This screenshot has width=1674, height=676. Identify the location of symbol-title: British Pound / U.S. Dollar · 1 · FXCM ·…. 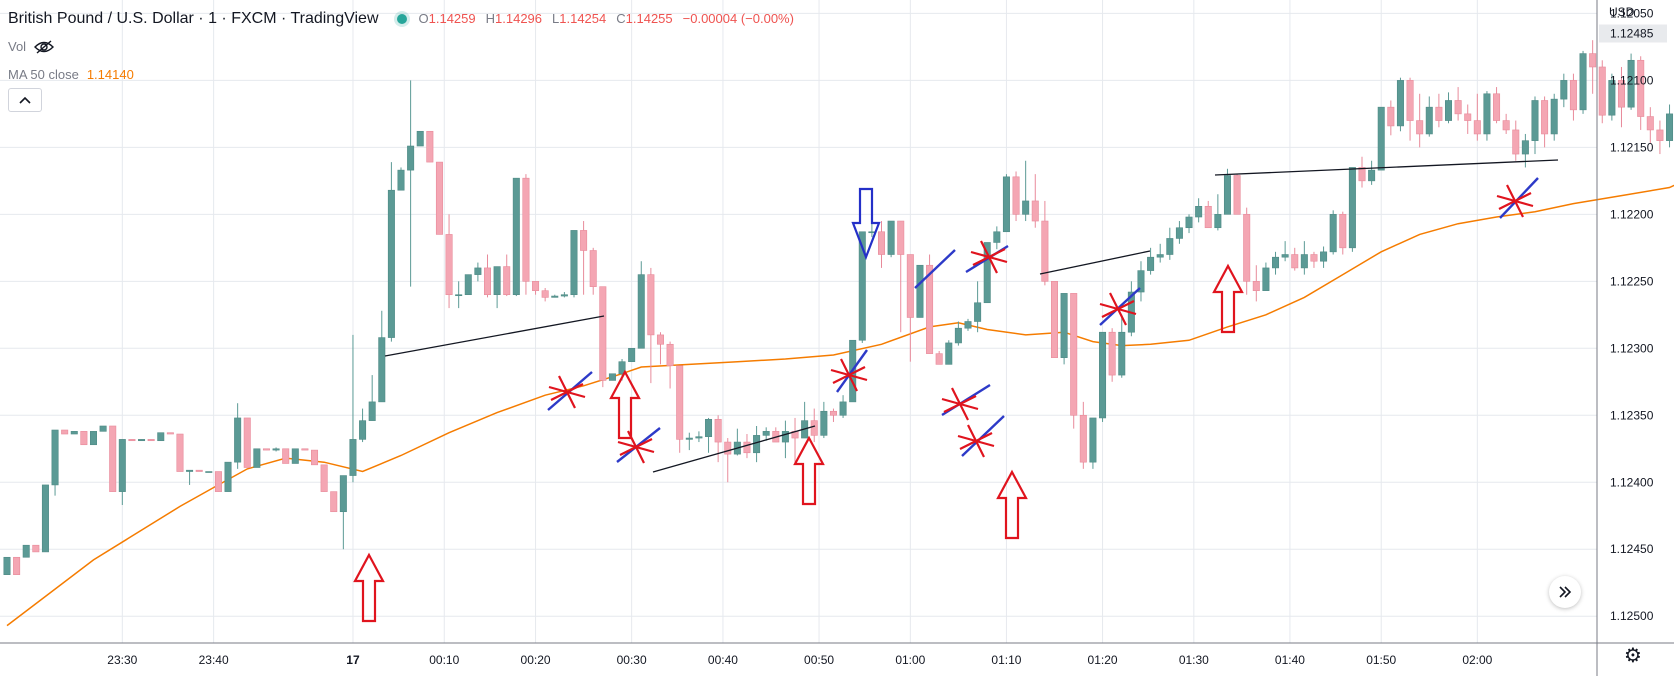
(193, 18).